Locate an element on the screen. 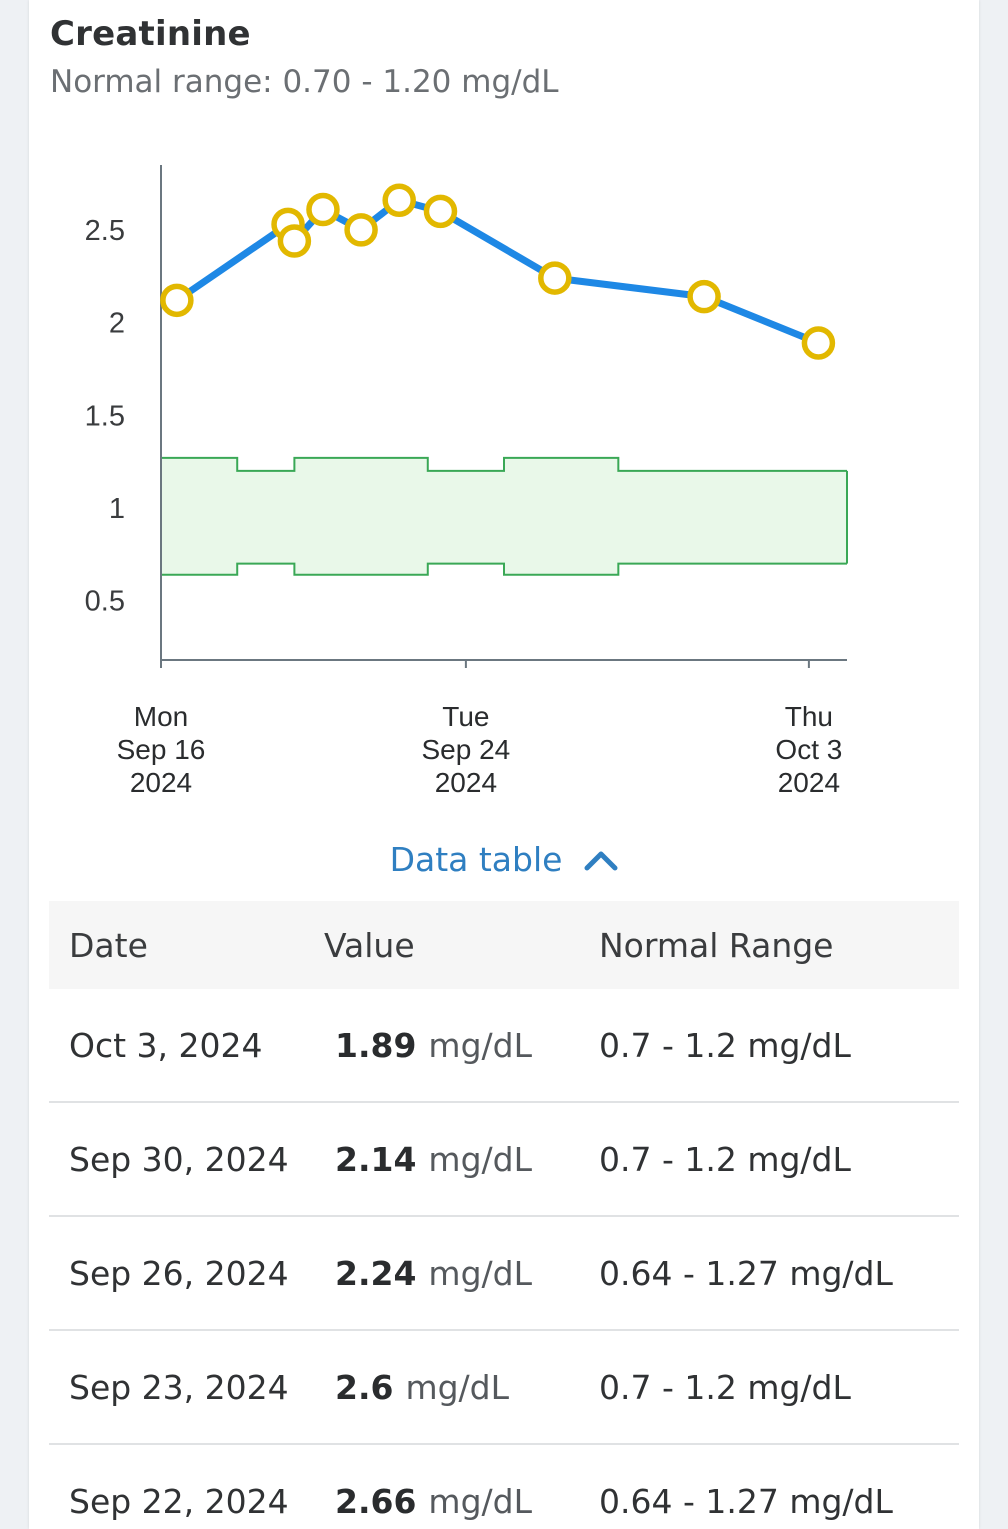 Image resolution: width=1008 pixels, height=1529 pixels. y-tick-label: 1.5 is located at coordinates (105, 416).